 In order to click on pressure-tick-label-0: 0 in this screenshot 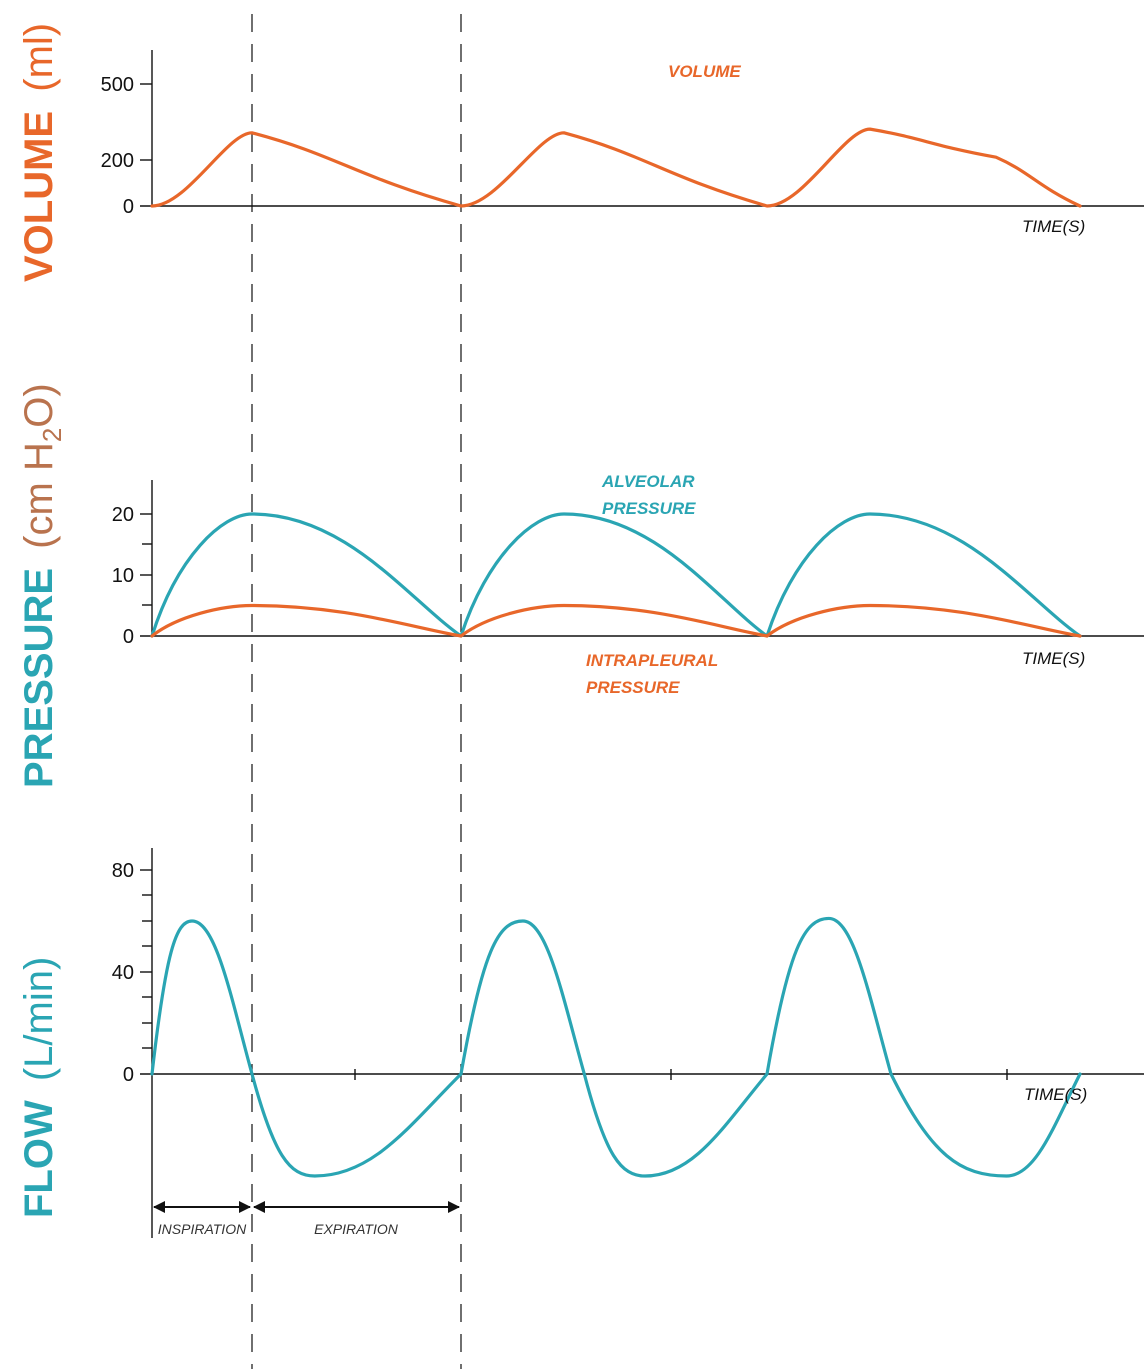, I will do `click(128, 637)`.